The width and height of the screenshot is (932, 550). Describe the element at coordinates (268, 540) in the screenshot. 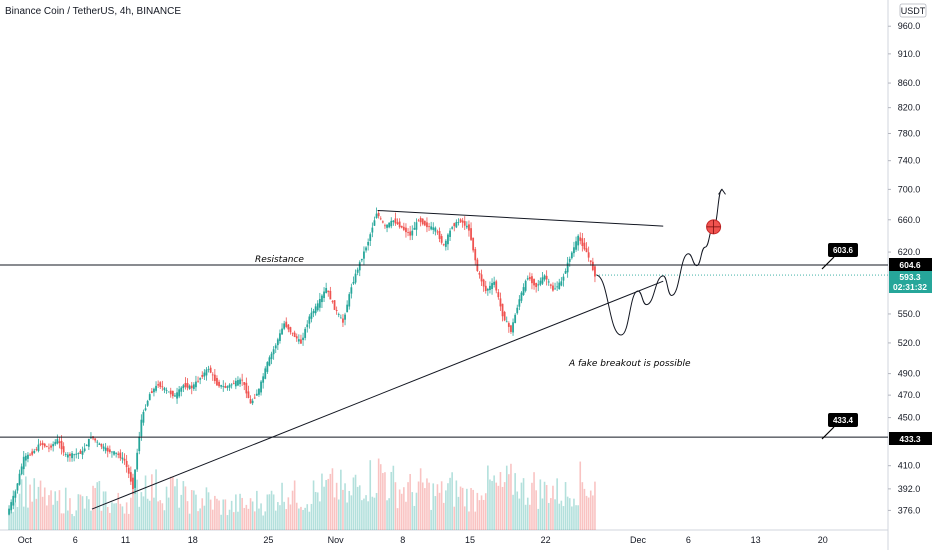

I see `x-tick-label-4: 25` at that location.